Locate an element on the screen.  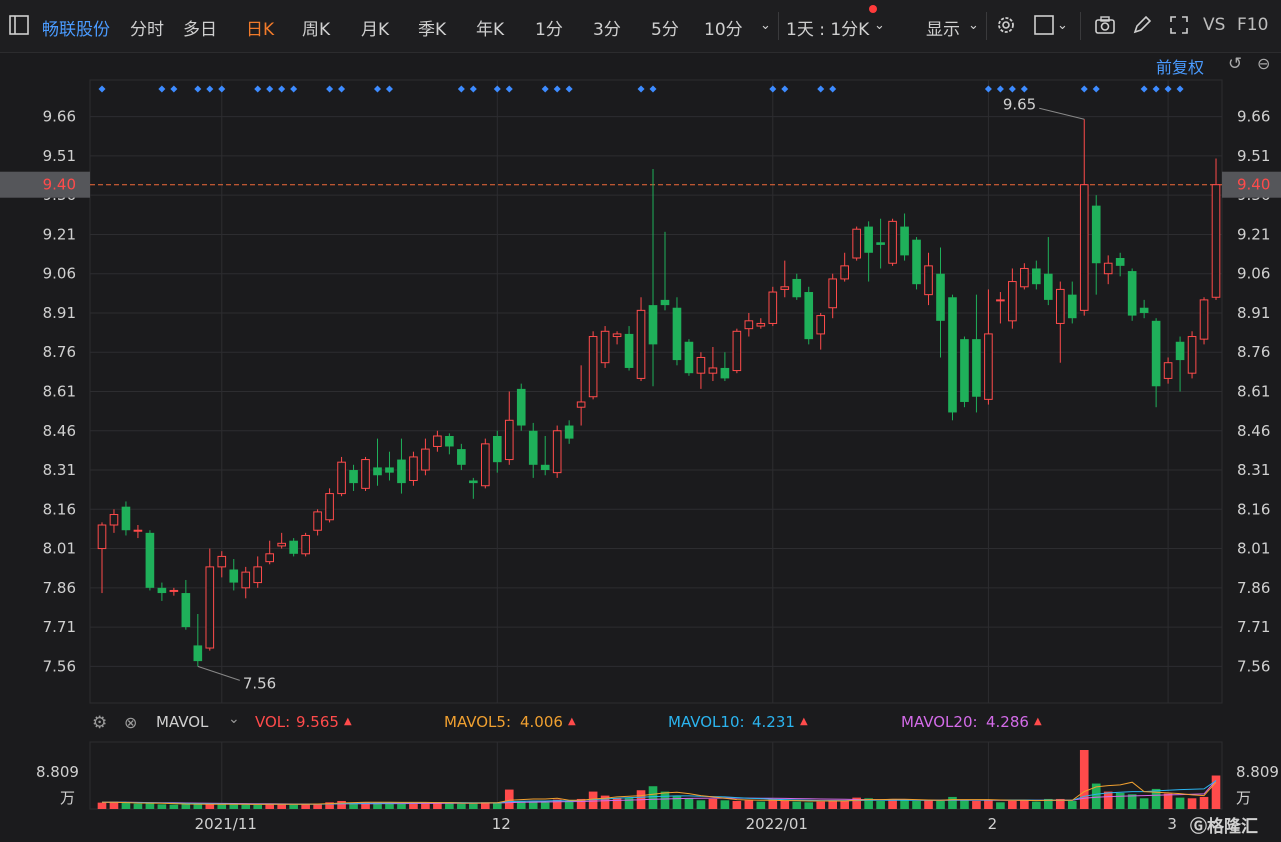
zoom-out-icon: ⊖ is located at coordinates (1264, 63).